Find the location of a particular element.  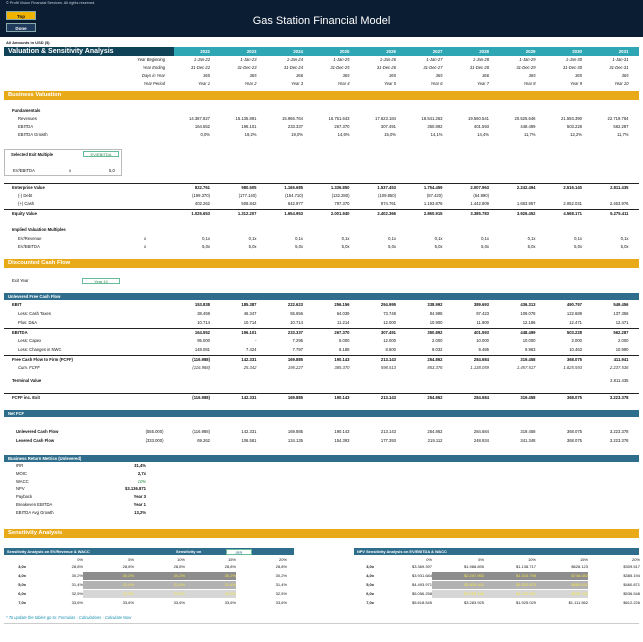

row-label: EBITDA Growth is located at coordinates (33, 134).